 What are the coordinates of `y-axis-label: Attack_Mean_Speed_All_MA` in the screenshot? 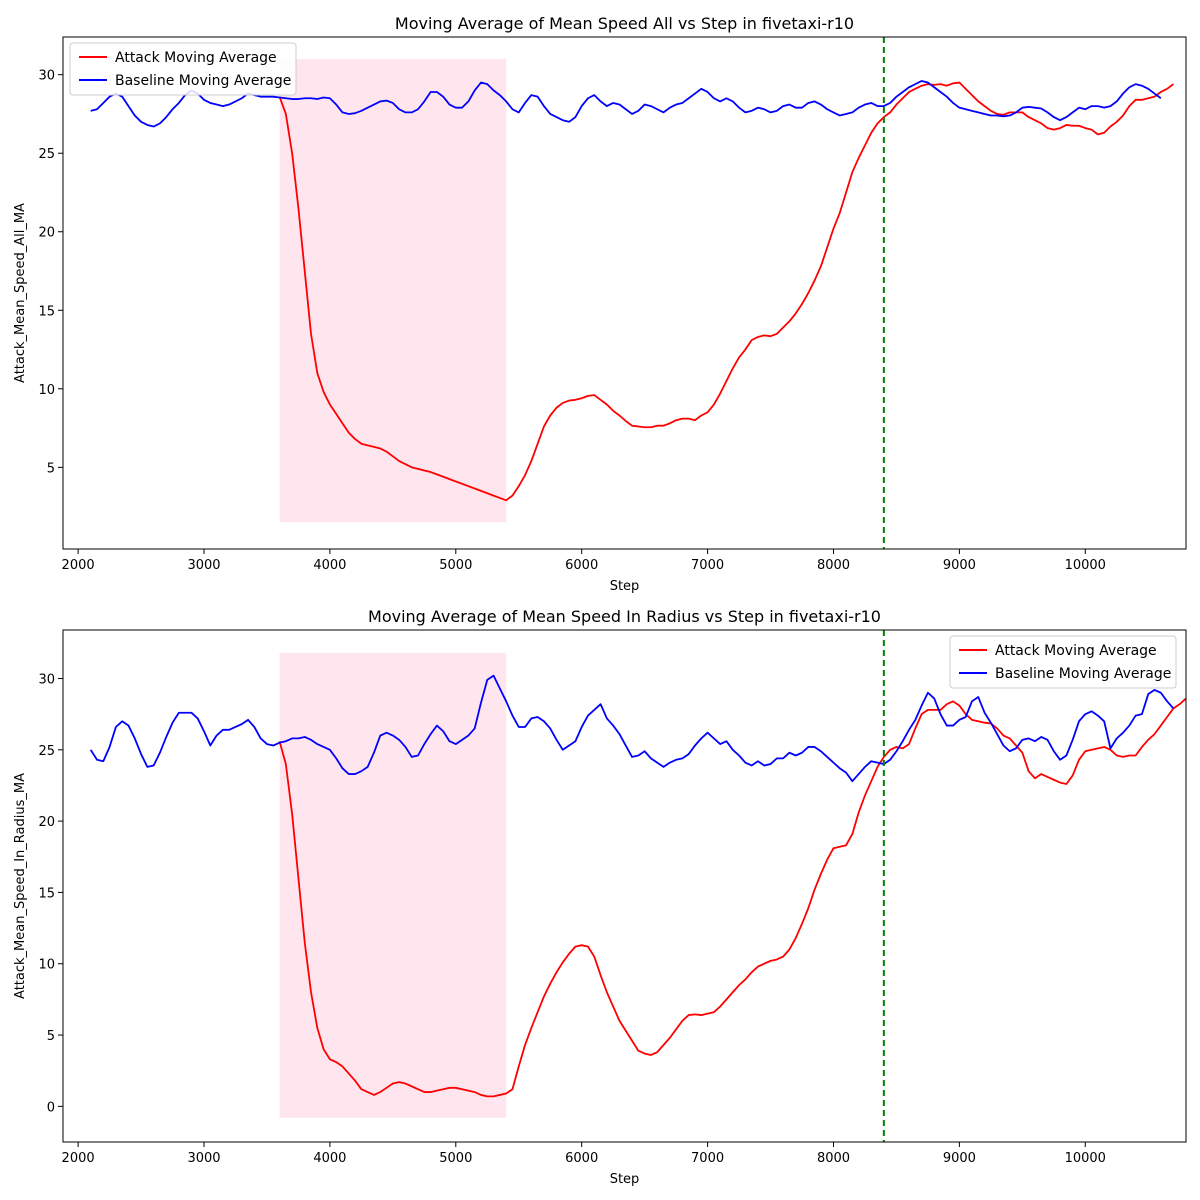 It's located at (20, 293).